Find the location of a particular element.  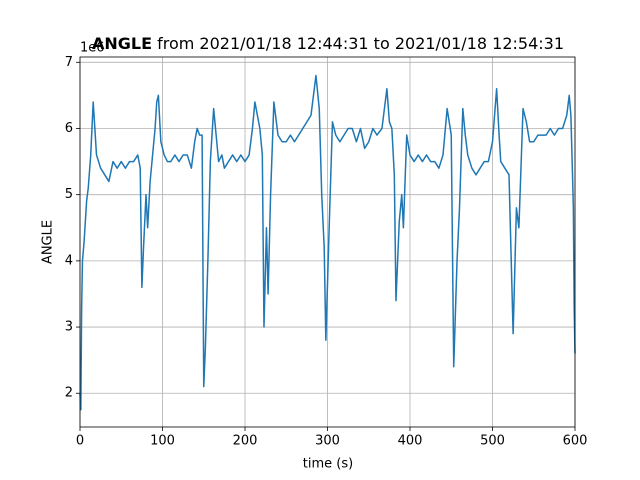

y-tick-label: 6 is located at coordinates (69, 128).